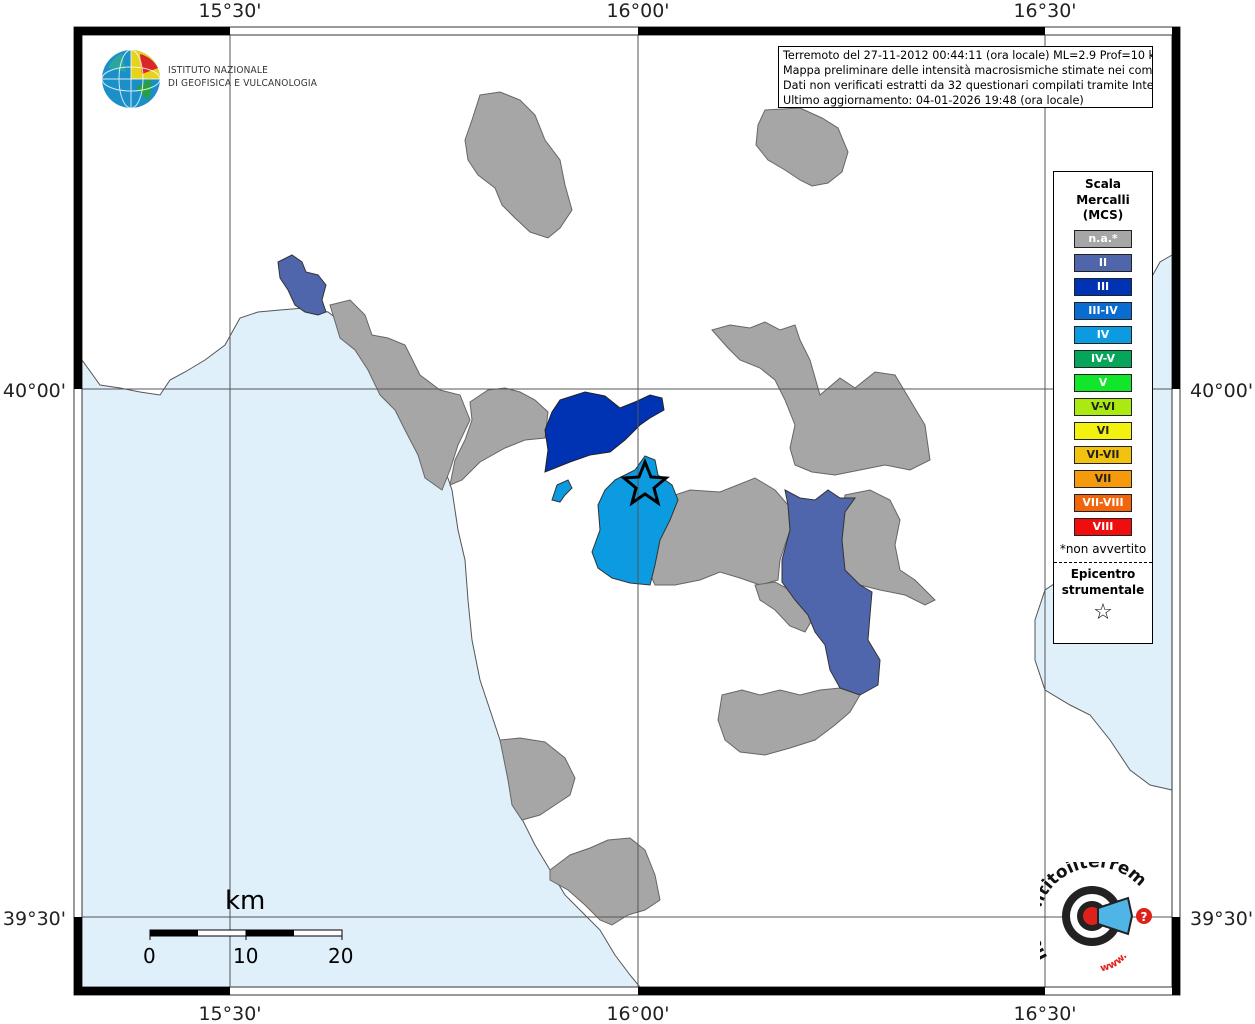 The image size is (1255, 1024). Describe the element at coordinates (1103, 238) in the screenshot. I see `legend-item-n-a: n.a.*` at that location.